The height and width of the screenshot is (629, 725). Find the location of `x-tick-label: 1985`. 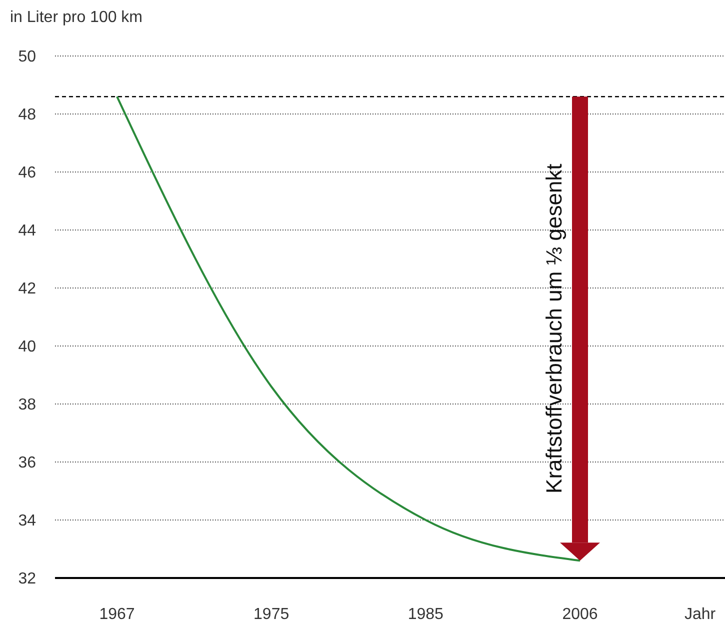

x-tick-label: 1985 is located at coordinates (426, 614).